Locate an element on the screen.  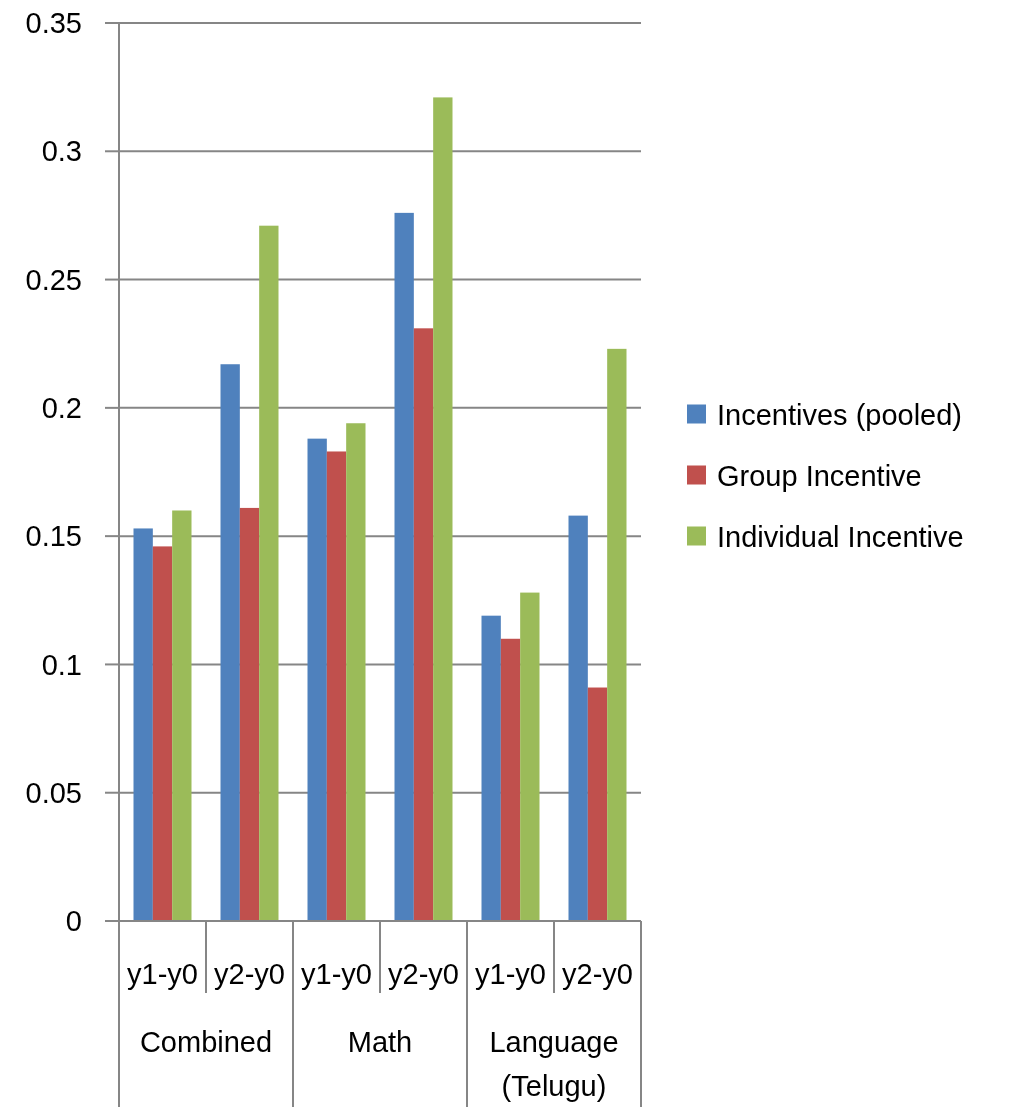
y-tick-label: 0.15 is located at coordinates (53, 536).